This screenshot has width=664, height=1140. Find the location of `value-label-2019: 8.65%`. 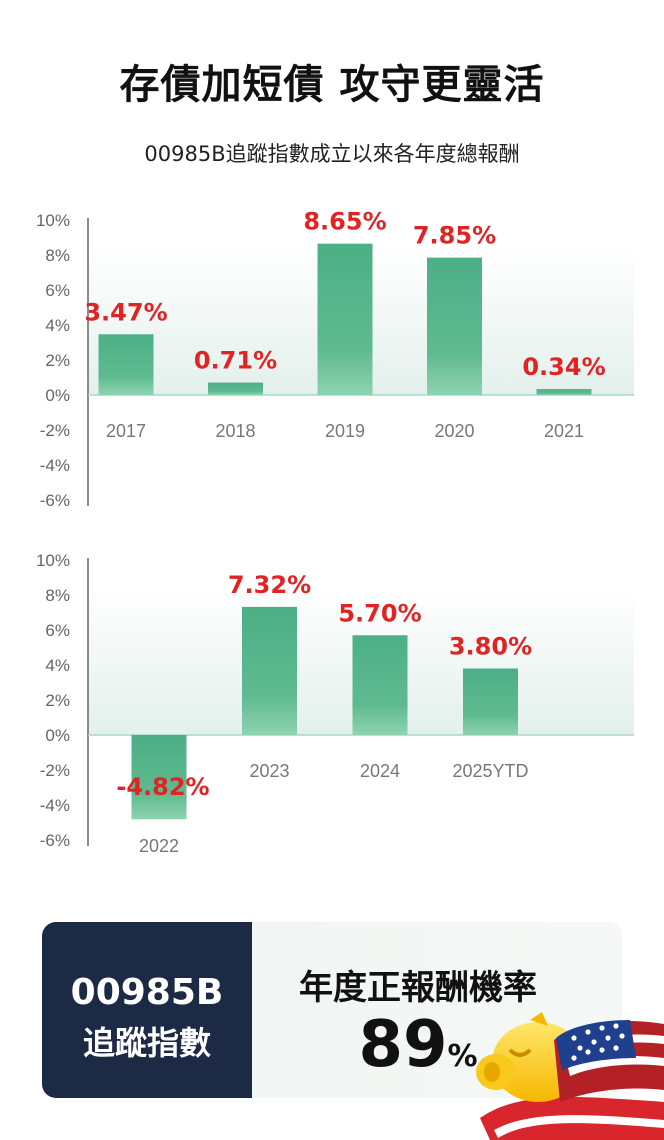

value-label-2019: 8.65% is located at coordinates (344, 222).